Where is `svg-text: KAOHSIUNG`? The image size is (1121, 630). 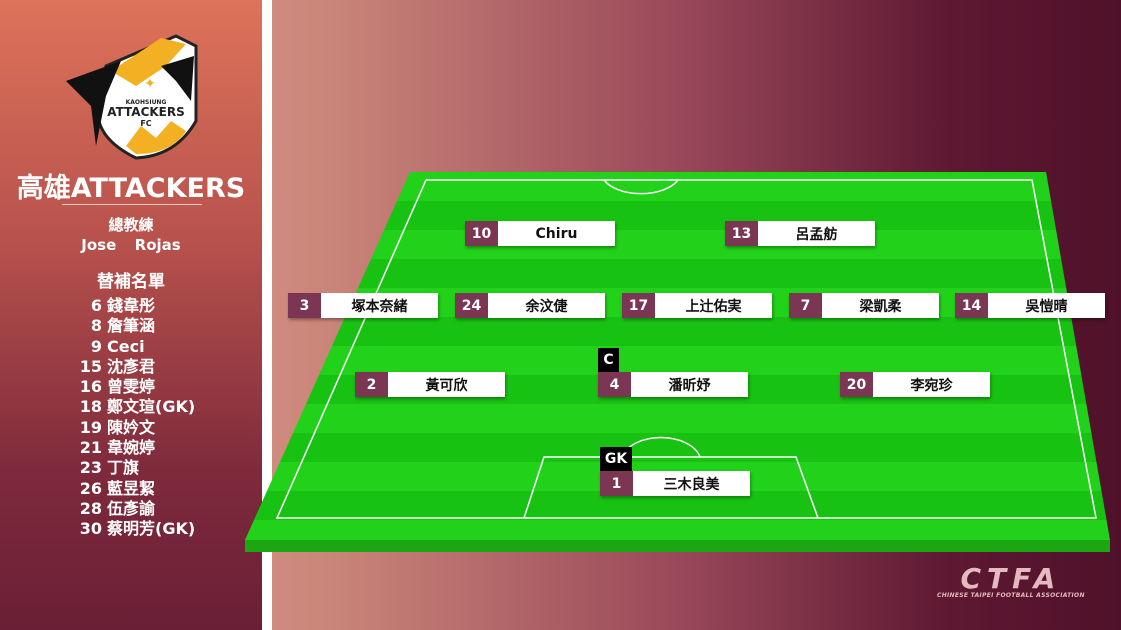
svg-text: KAOHSIUNG is located at coordinates (146, 102).